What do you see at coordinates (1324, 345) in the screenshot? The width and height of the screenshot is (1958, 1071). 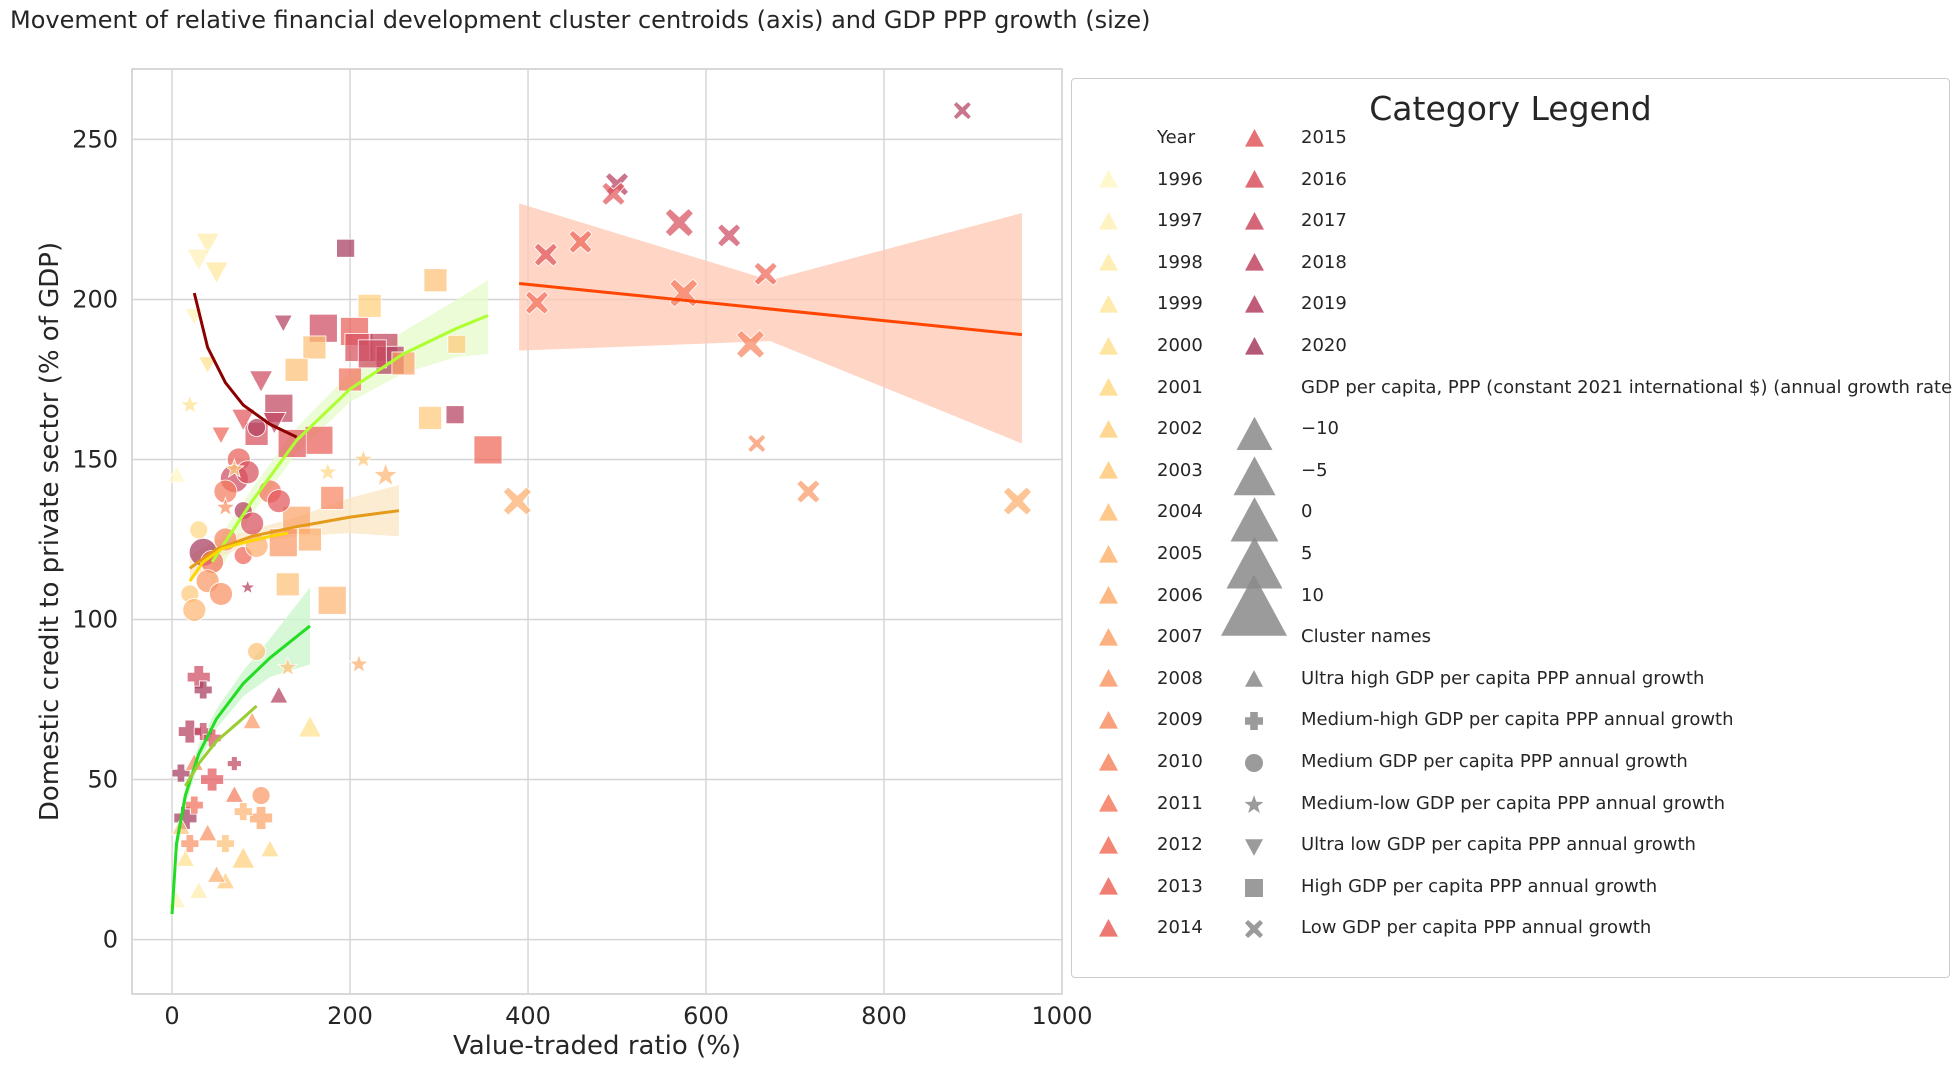 I see `legend-year-label: 2020` at bounding box center [1324, 345].